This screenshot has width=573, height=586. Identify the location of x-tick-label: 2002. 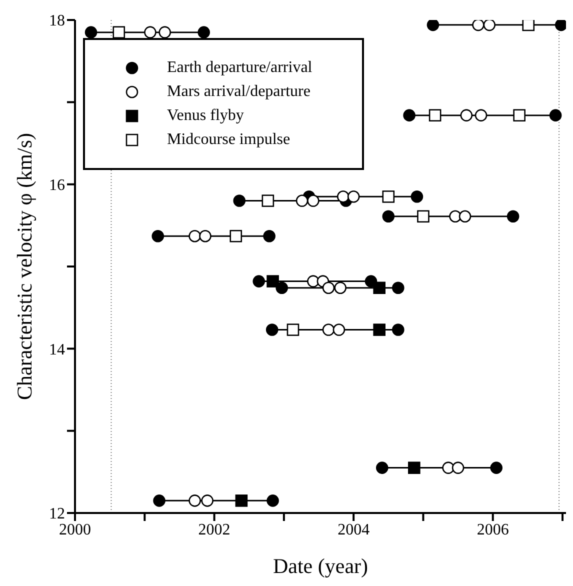
(214, 529).